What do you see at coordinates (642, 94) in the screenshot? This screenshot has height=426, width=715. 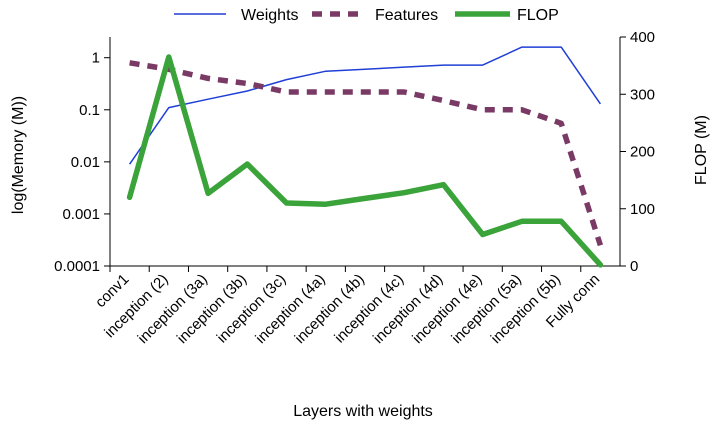 I see `right-y-tick-label: 300` at bounding box center [642, 94].